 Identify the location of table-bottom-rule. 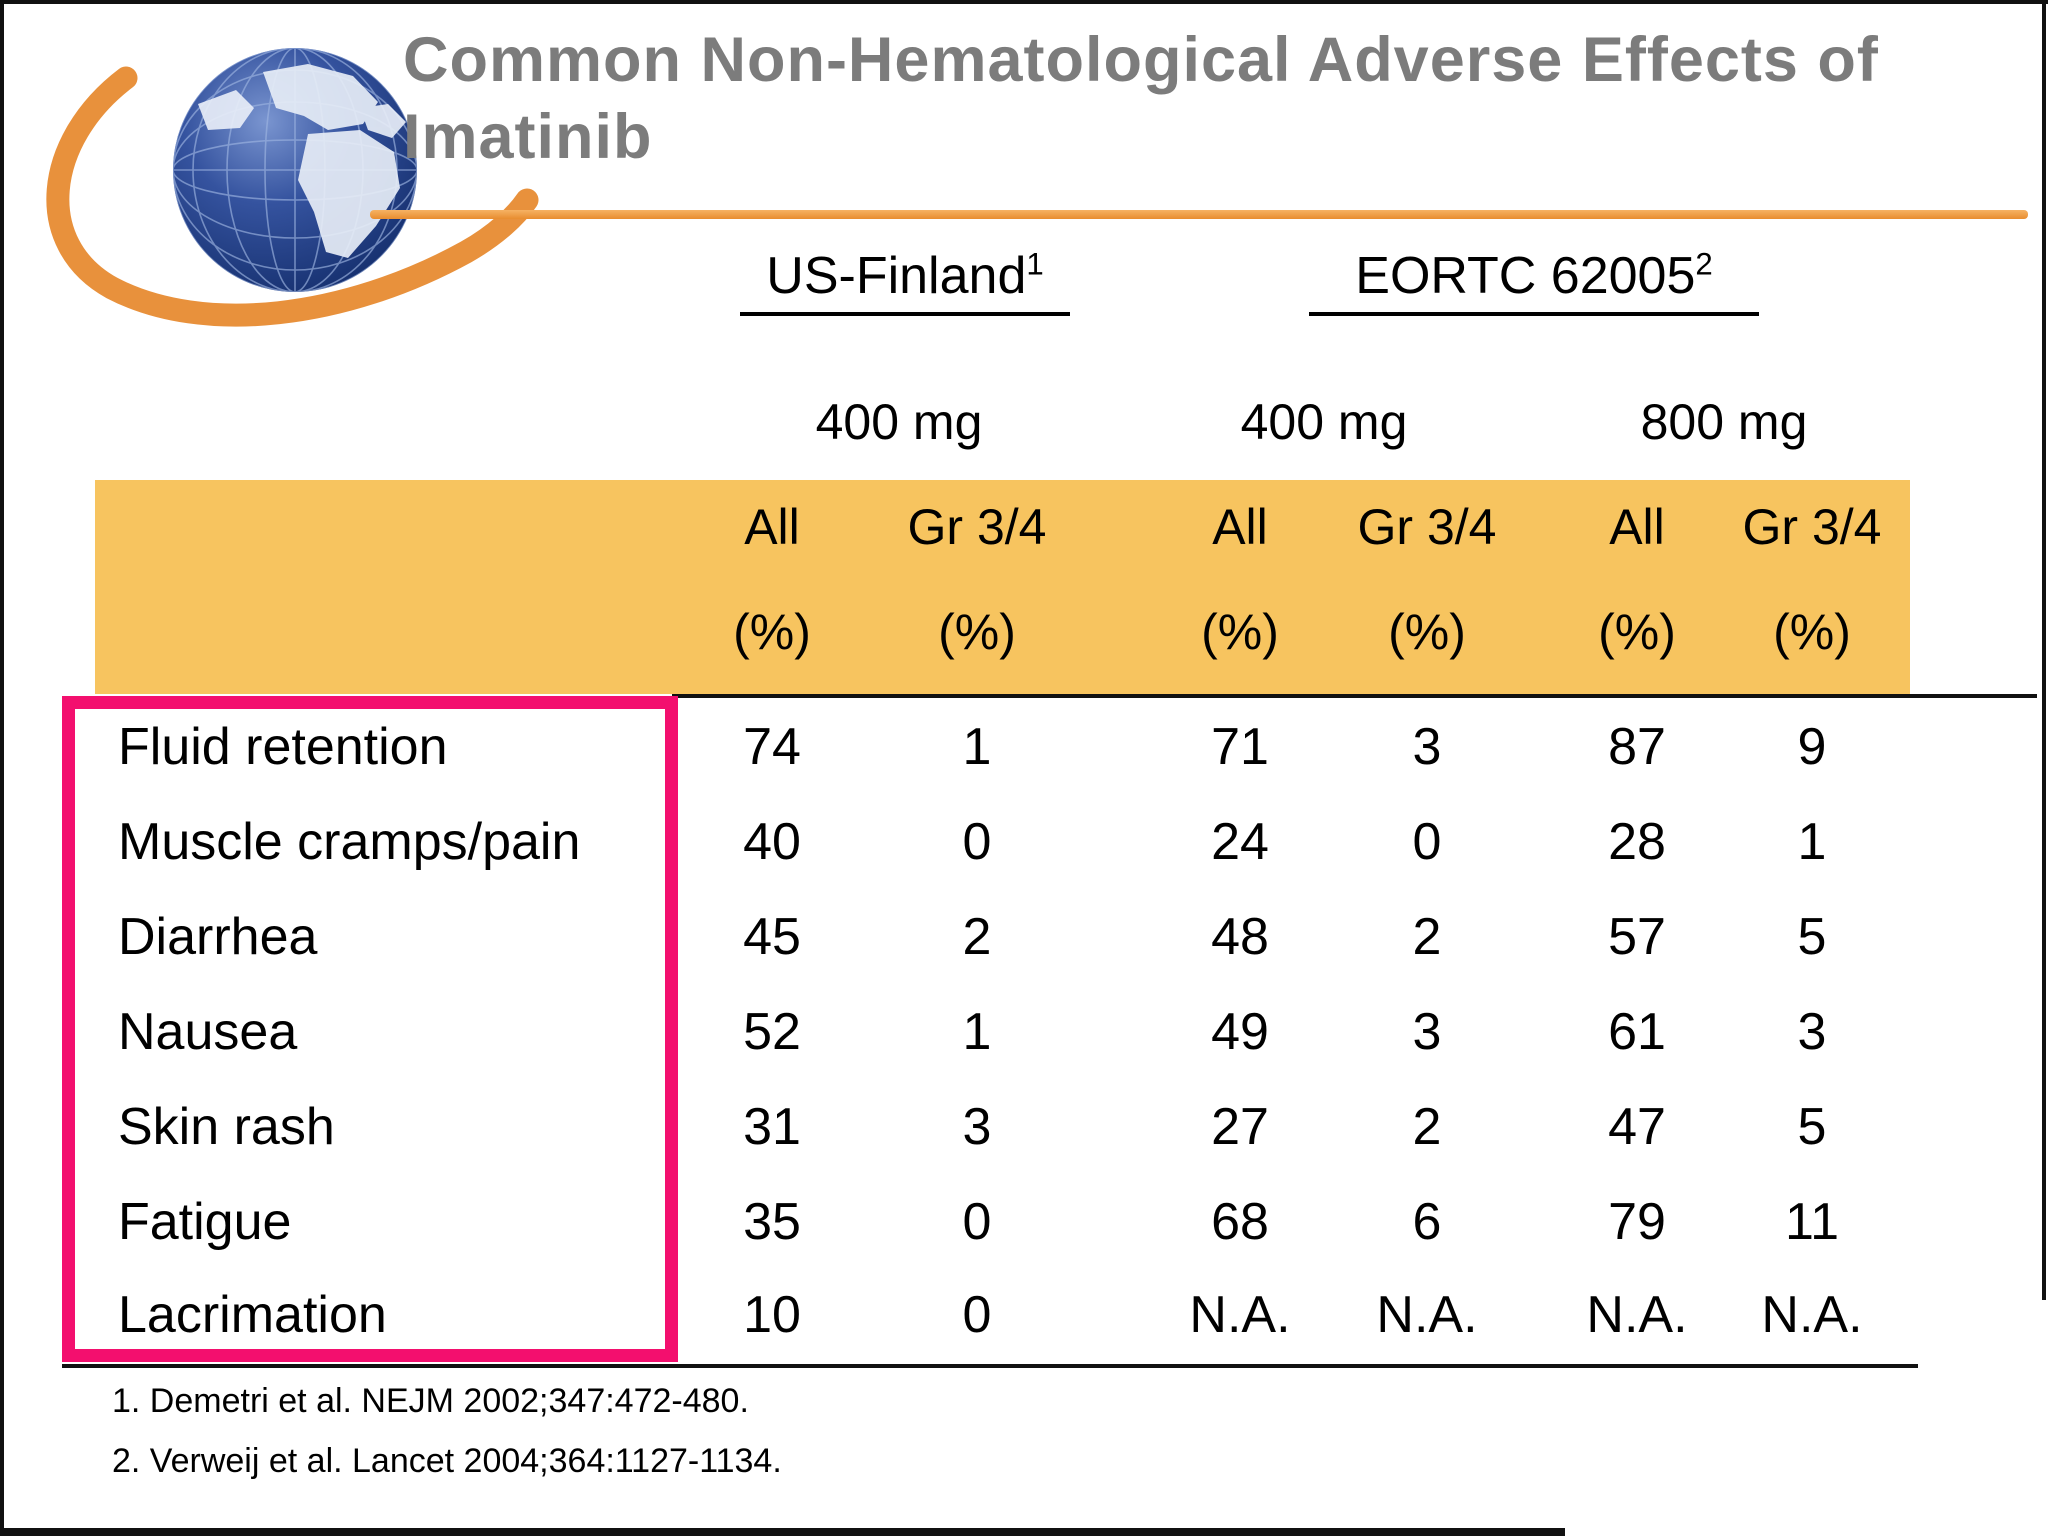
(990, 1366).